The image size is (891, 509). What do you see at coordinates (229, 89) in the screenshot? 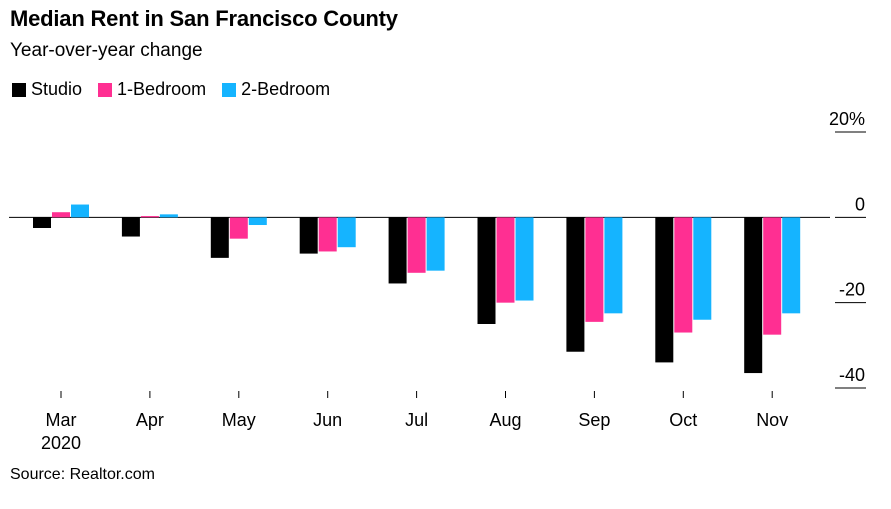
I see `legend-swatch-2-bedroom` at bounding box center [229, 89].